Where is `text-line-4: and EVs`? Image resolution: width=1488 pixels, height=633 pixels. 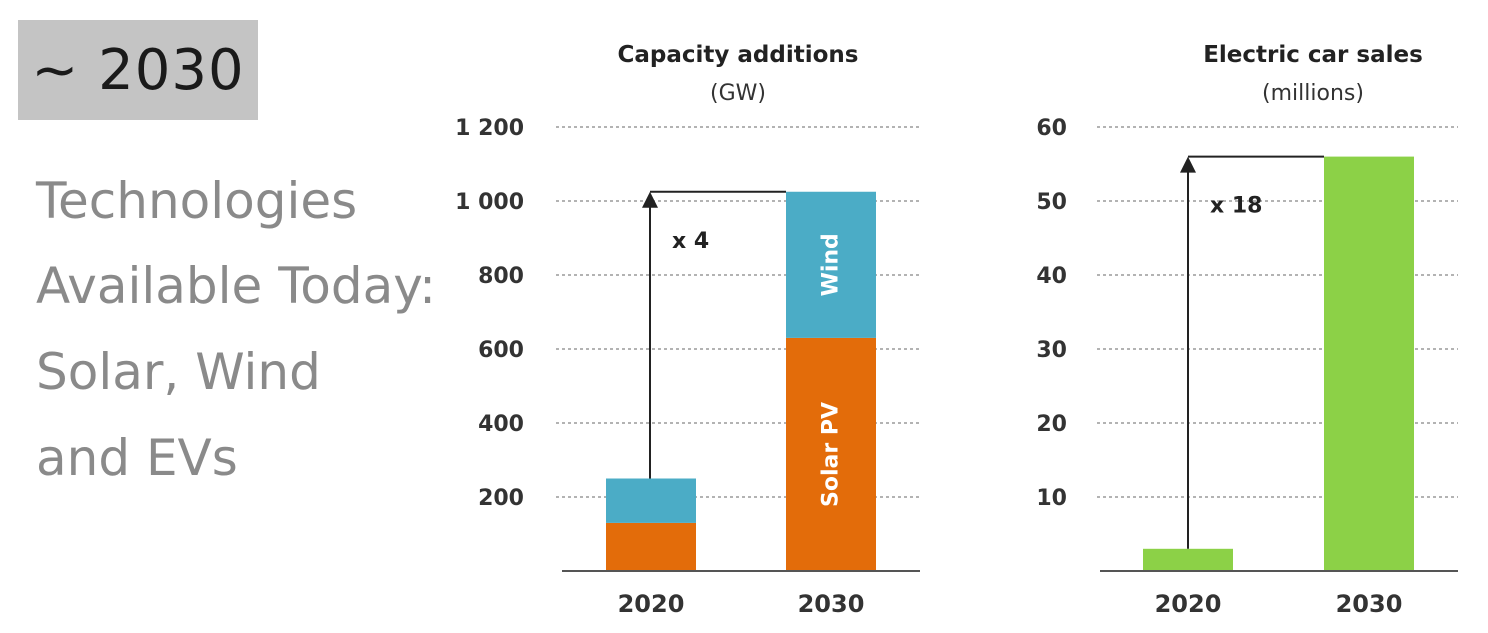 text-line-4: and EVs is located at coordinates (137, 458).